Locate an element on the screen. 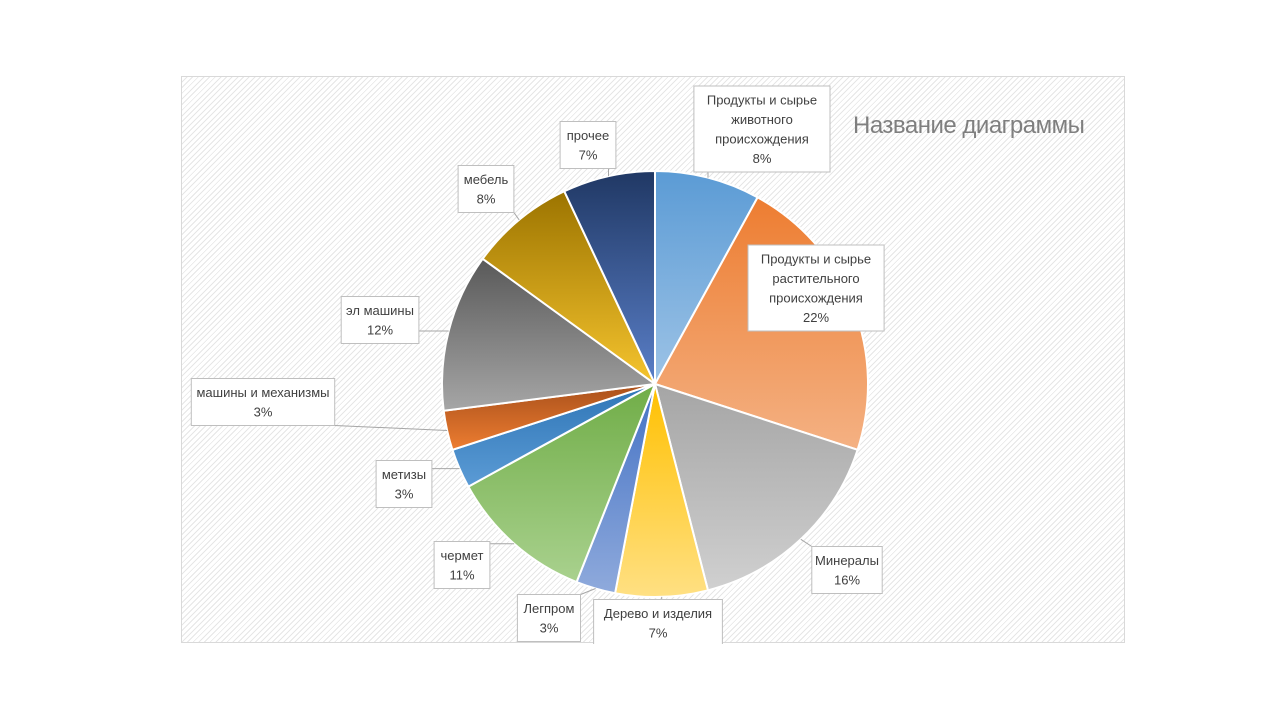  data-label-category: Дерево и изделия is located at coordinates (658, 613).